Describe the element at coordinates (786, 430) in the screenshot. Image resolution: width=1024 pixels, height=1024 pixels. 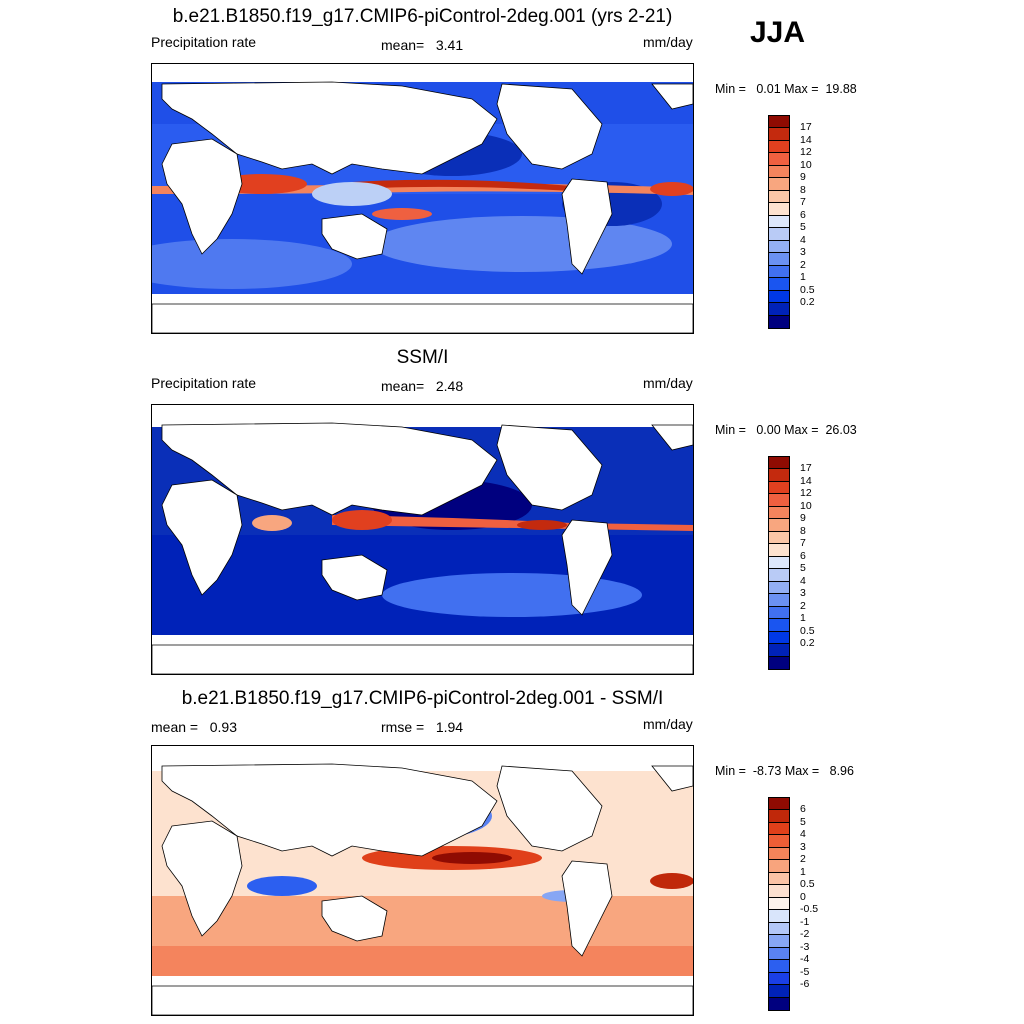
I see `min-max-label: Min = 0.00 Max = 26.03` at that location.